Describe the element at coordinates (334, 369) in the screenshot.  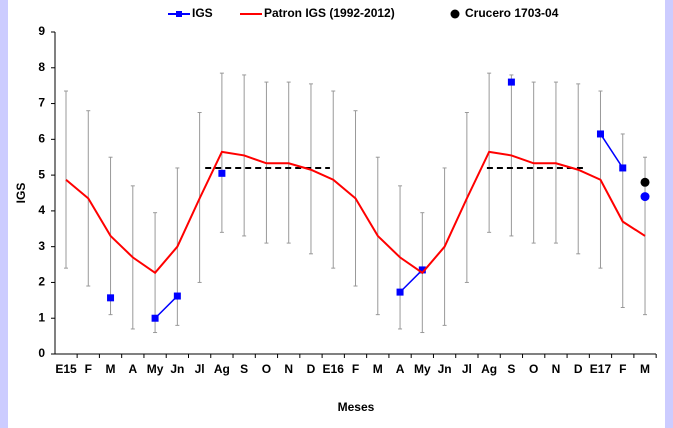
I see `x-tick-label: E16` at that location.